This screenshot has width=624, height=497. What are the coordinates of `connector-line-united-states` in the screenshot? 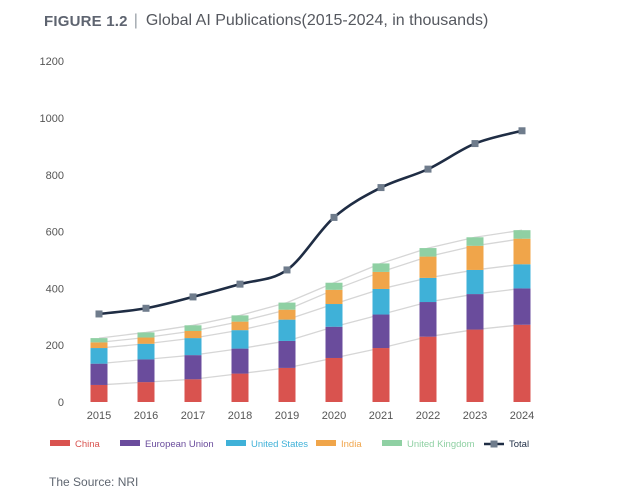 It's located at (310, 306).